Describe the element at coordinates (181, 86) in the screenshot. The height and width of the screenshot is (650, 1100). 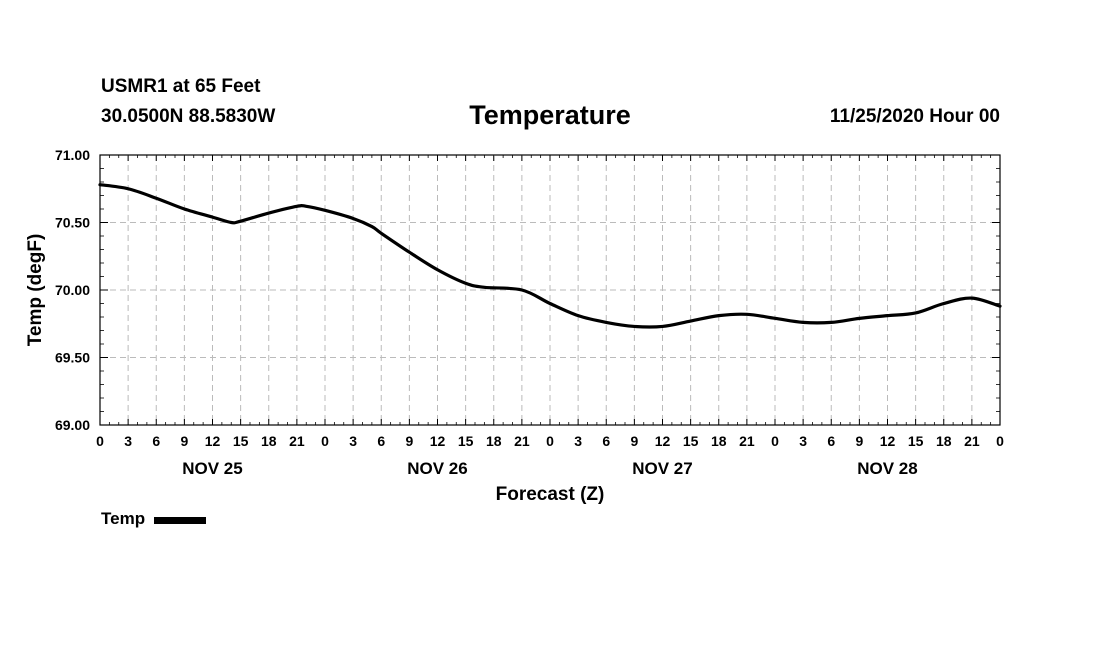
I see `station-label: USMR1 at 65 Feet` at that location.